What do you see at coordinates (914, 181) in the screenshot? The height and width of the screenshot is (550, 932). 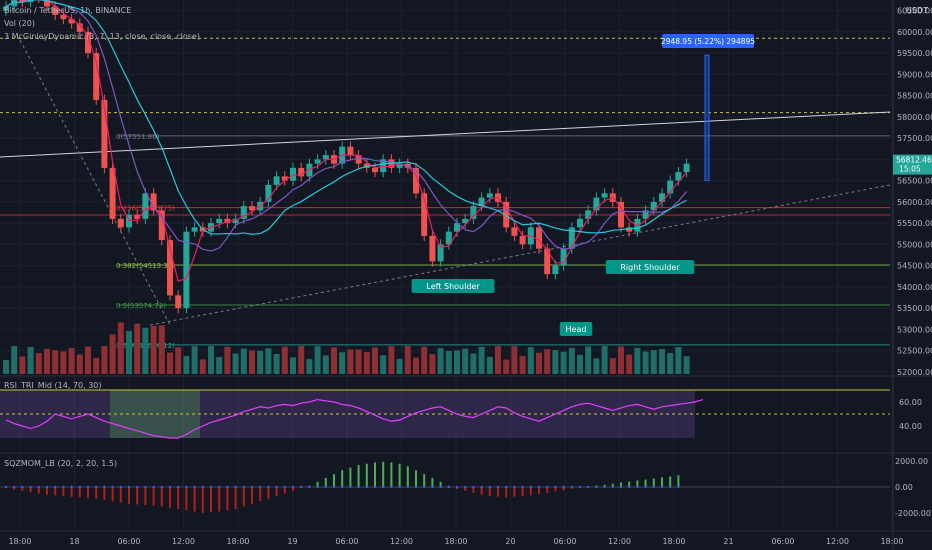 I see `price-tick-label: 56500.00` at bounding box center [914, 181].